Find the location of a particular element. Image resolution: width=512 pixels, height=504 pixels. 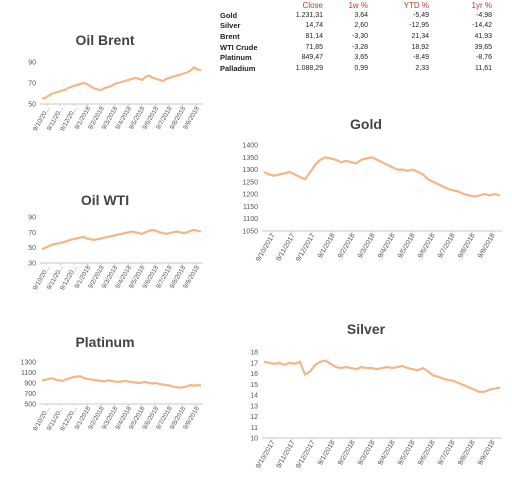

summary-row: WTI Crude 71,85 -3,28 18,92 39,65 is located at coordinates (356, 47).